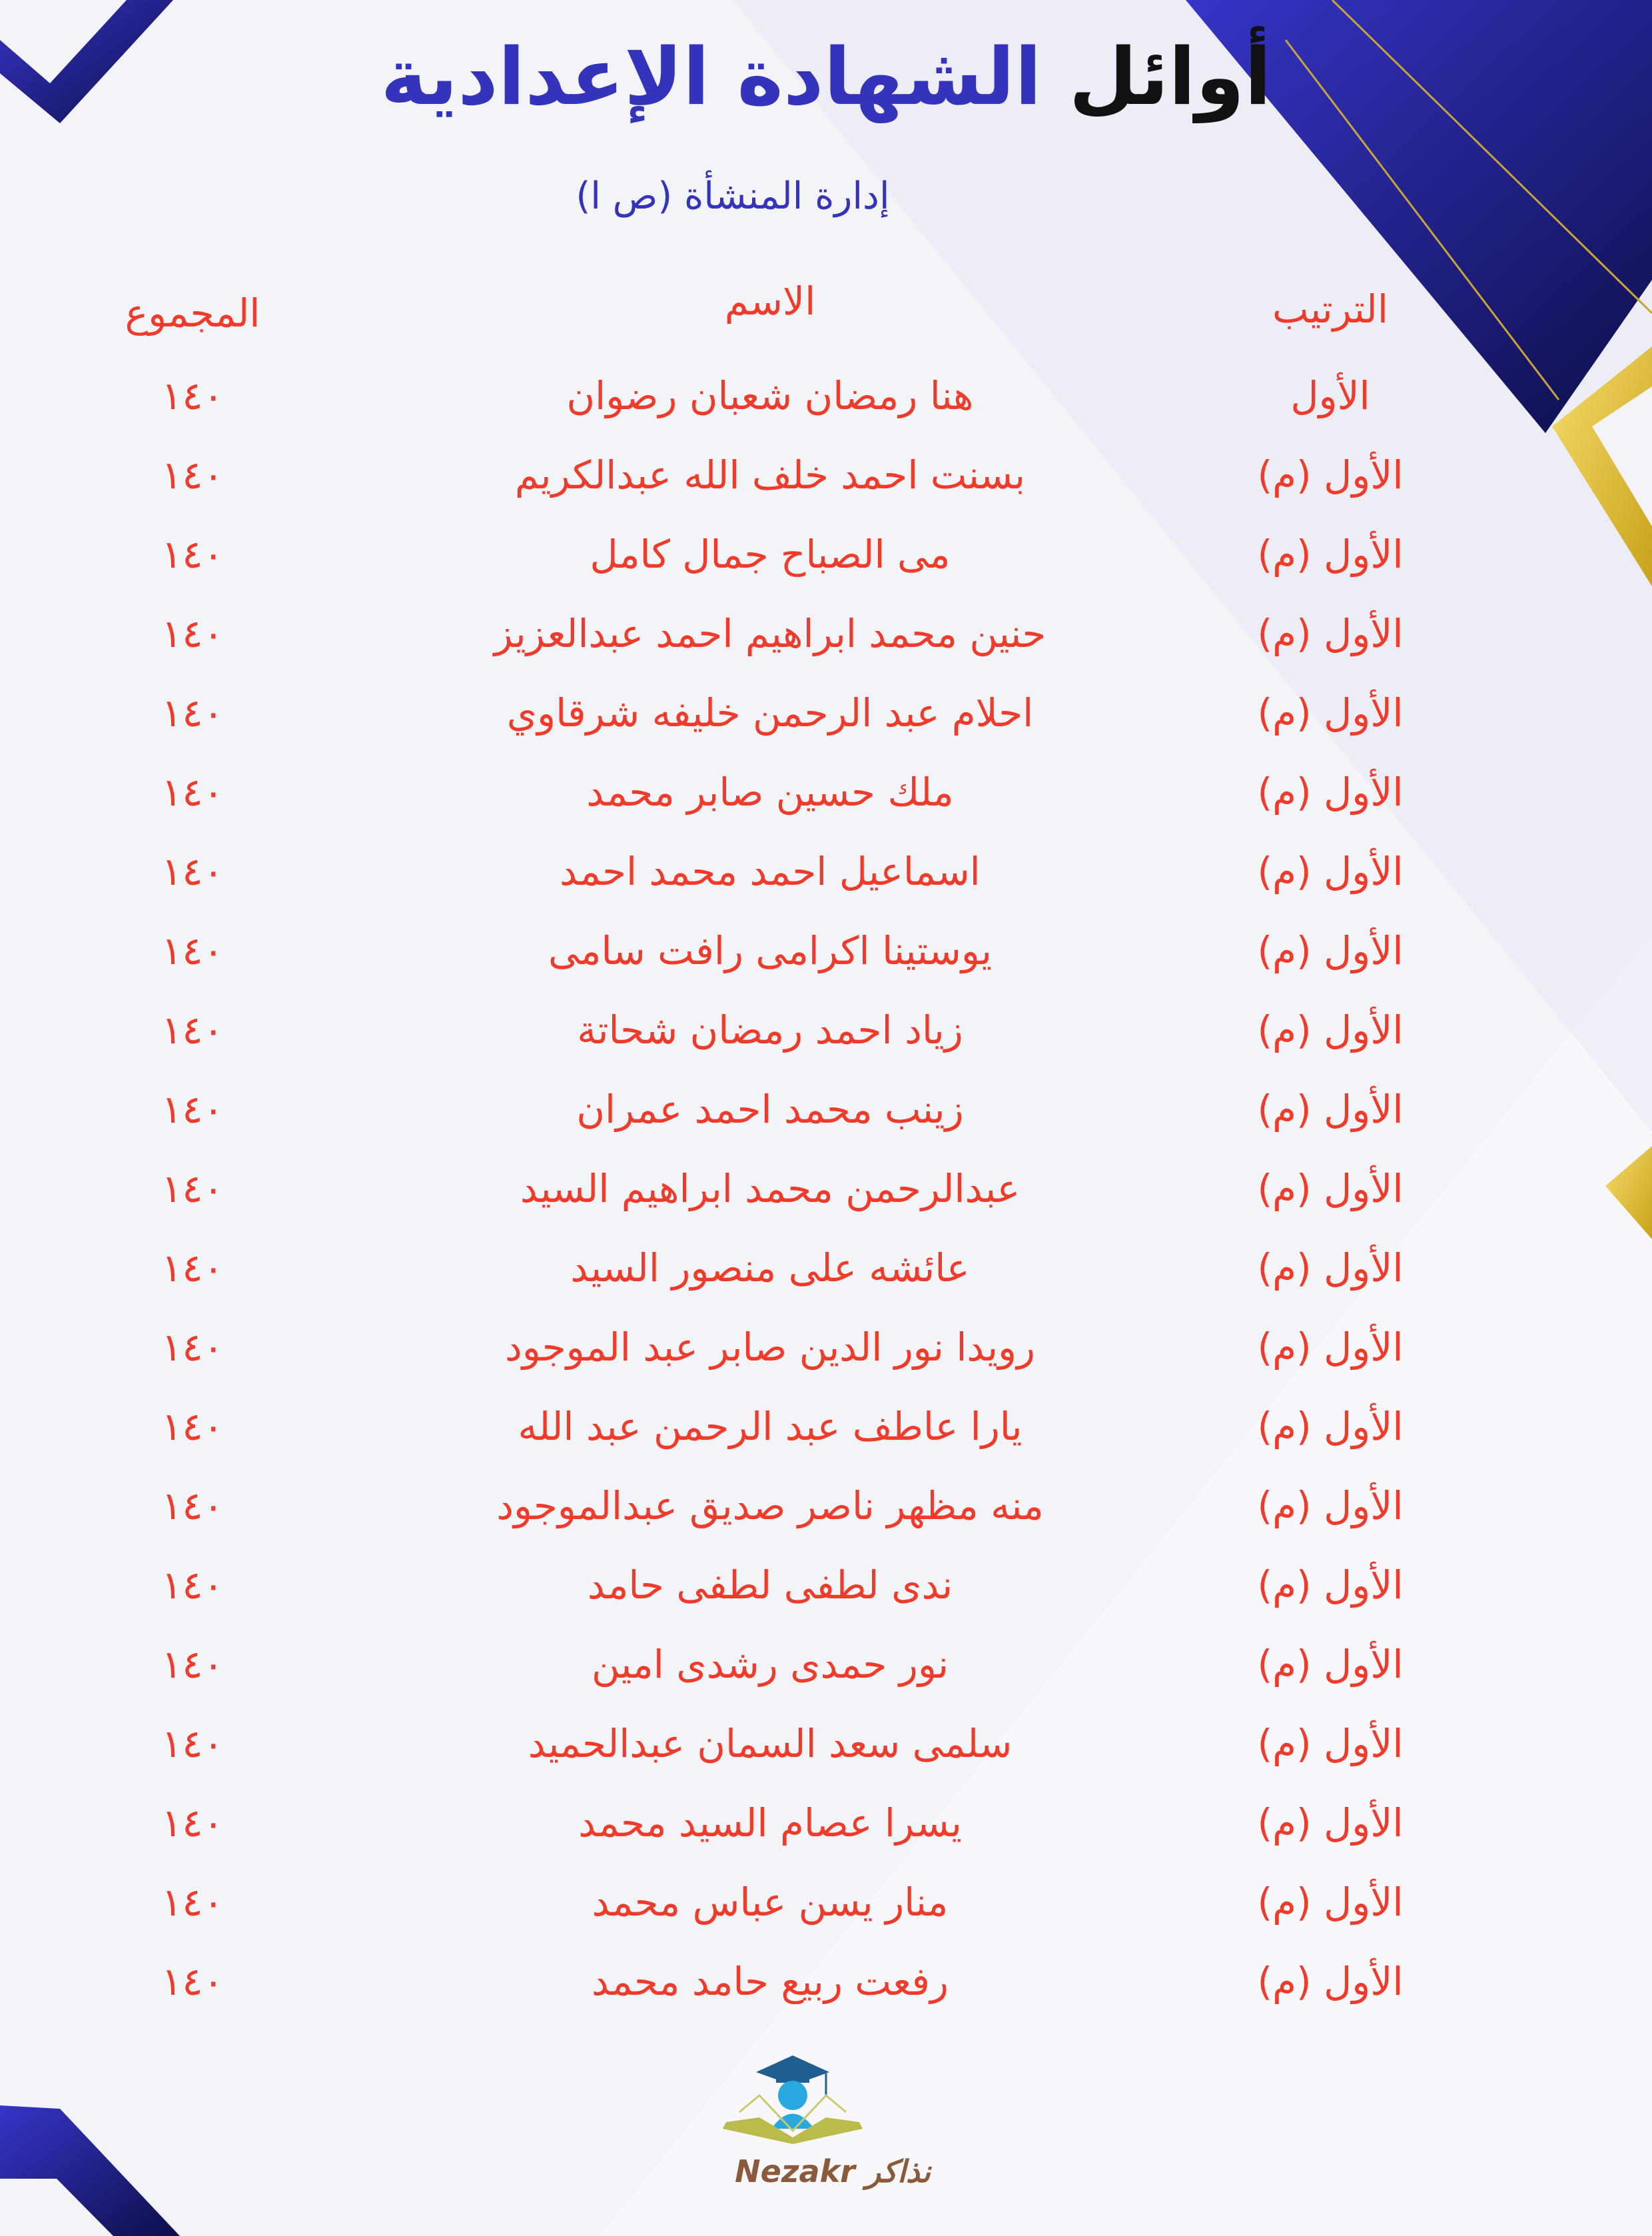  What do you see at coordinates (770, 1823) in the screenshot?
I see `name-cell: يسرا عصام السيد محمد` at bounding box center [770, 1823].